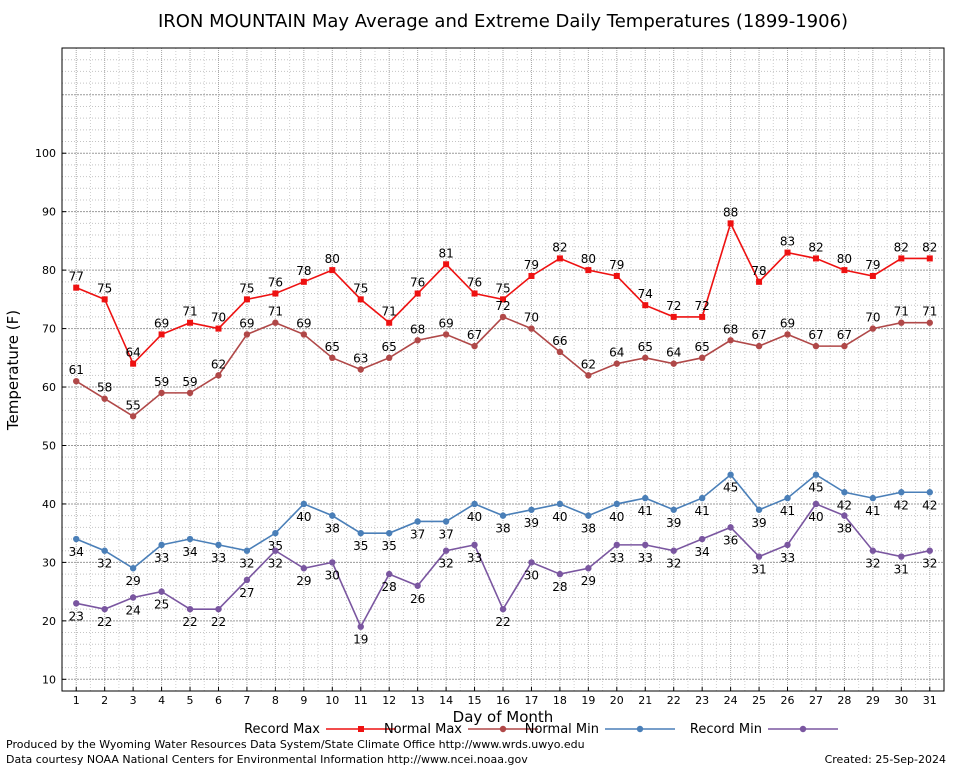  Describe the element at coordinates (702, 306) in the screenshot. I see `data-label-record-max: 72` at that location.